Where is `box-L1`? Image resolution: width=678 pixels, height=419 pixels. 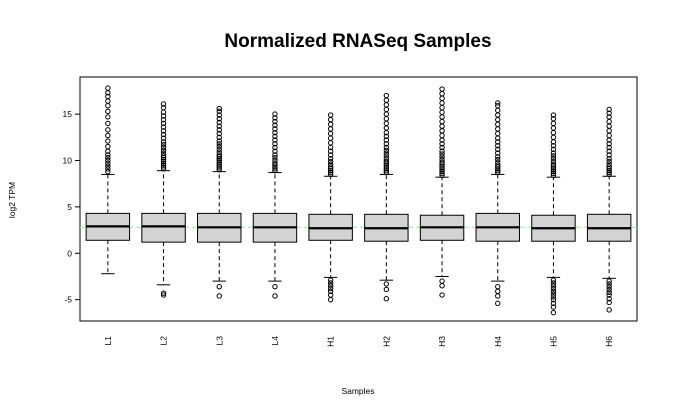 box-L1 is located at coordinates (108, 180).